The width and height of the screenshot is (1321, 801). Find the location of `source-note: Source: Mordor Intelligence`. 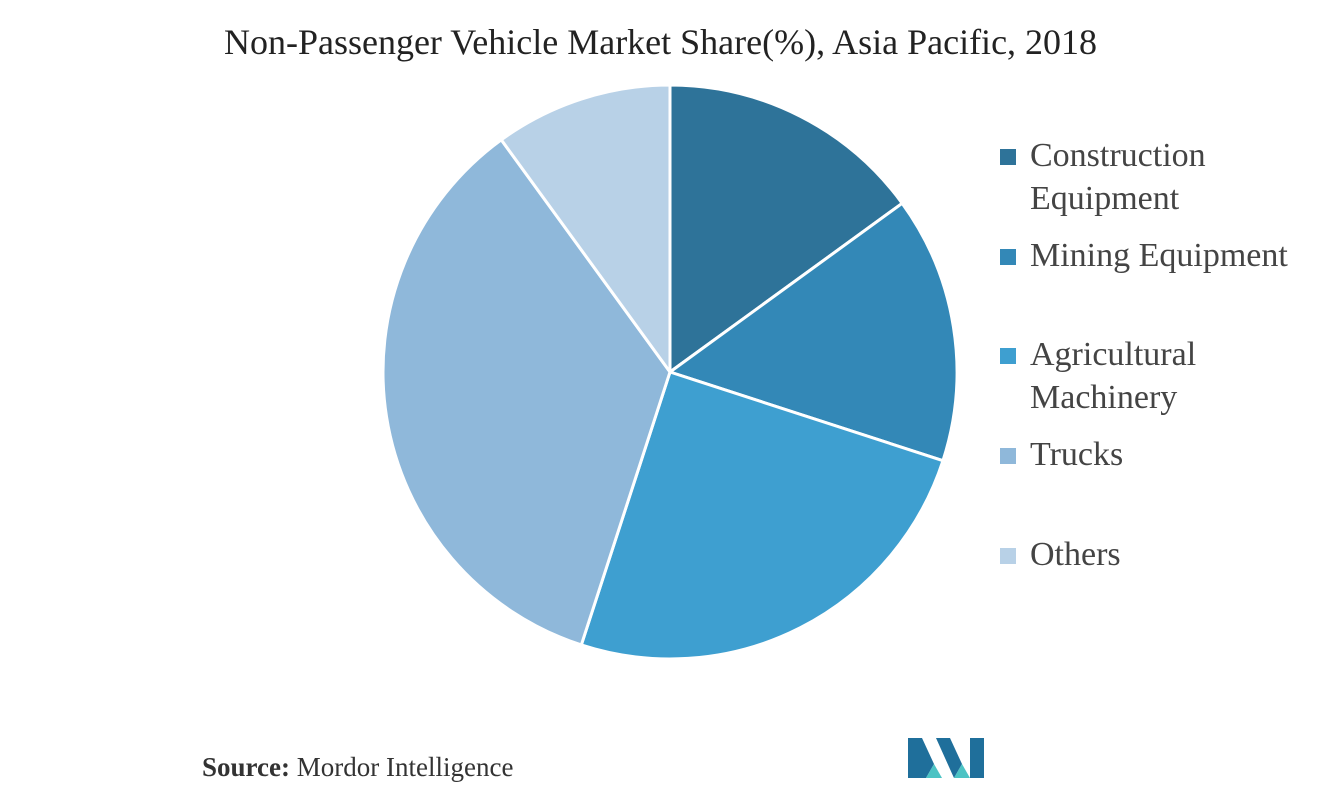

source-note: Source: Mordor Intelligence is located at coordinates (357, 767).